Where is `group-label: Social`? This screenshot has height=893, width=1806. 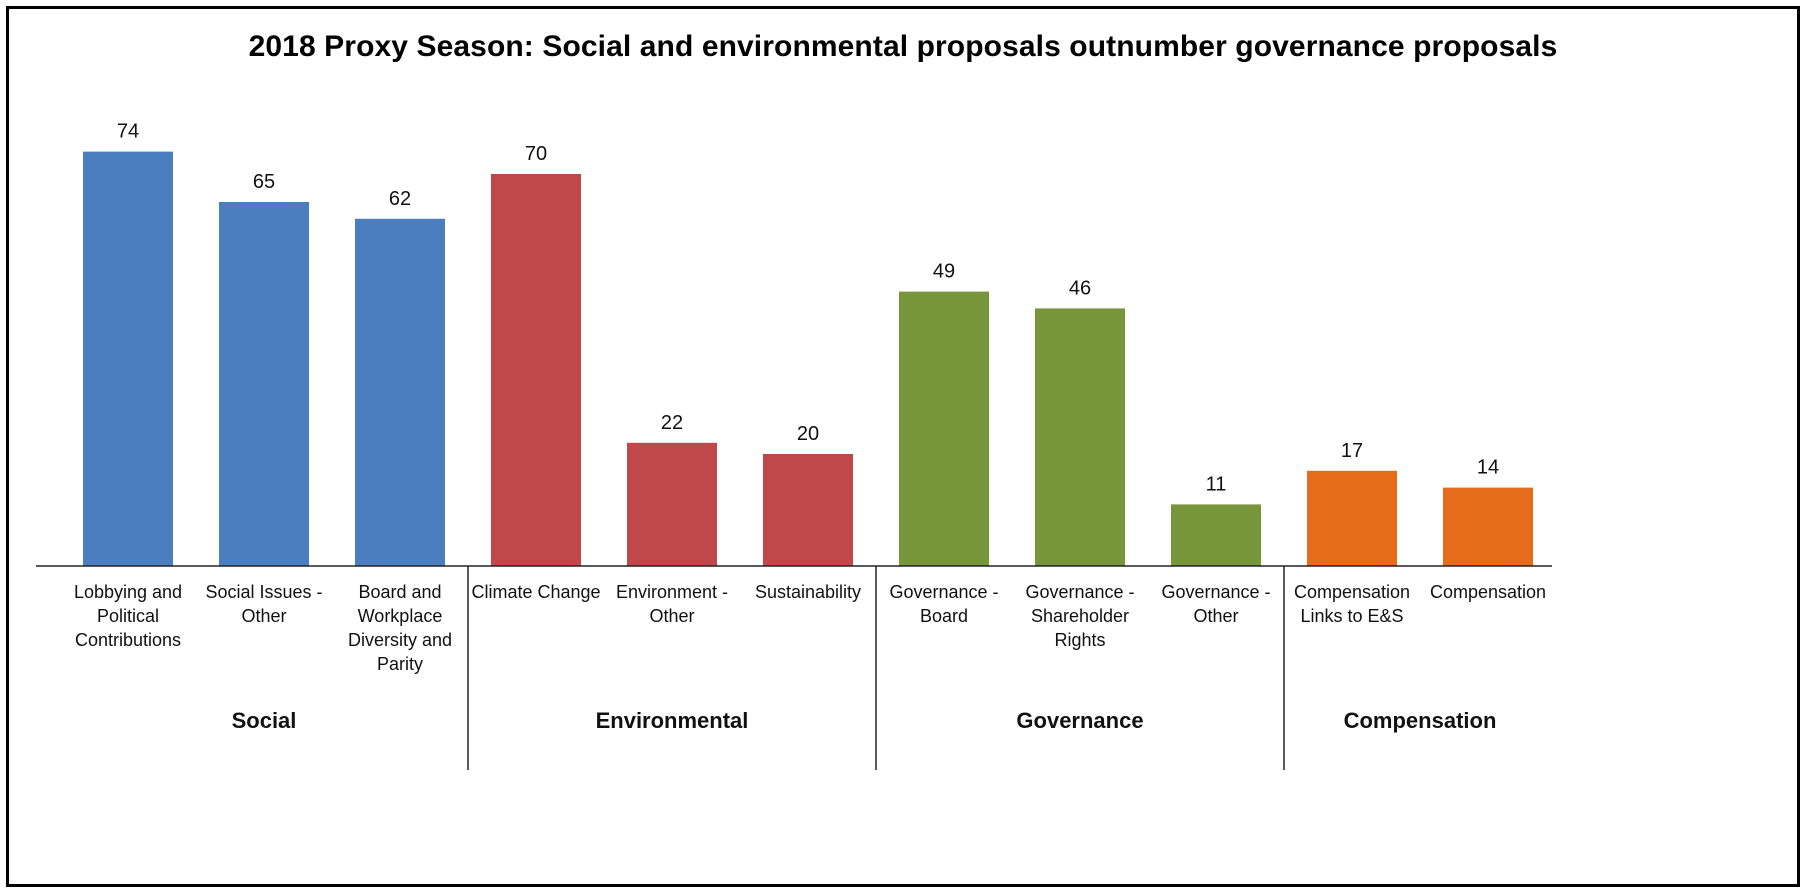 group-label: Social is located at coordinates (264, 720).